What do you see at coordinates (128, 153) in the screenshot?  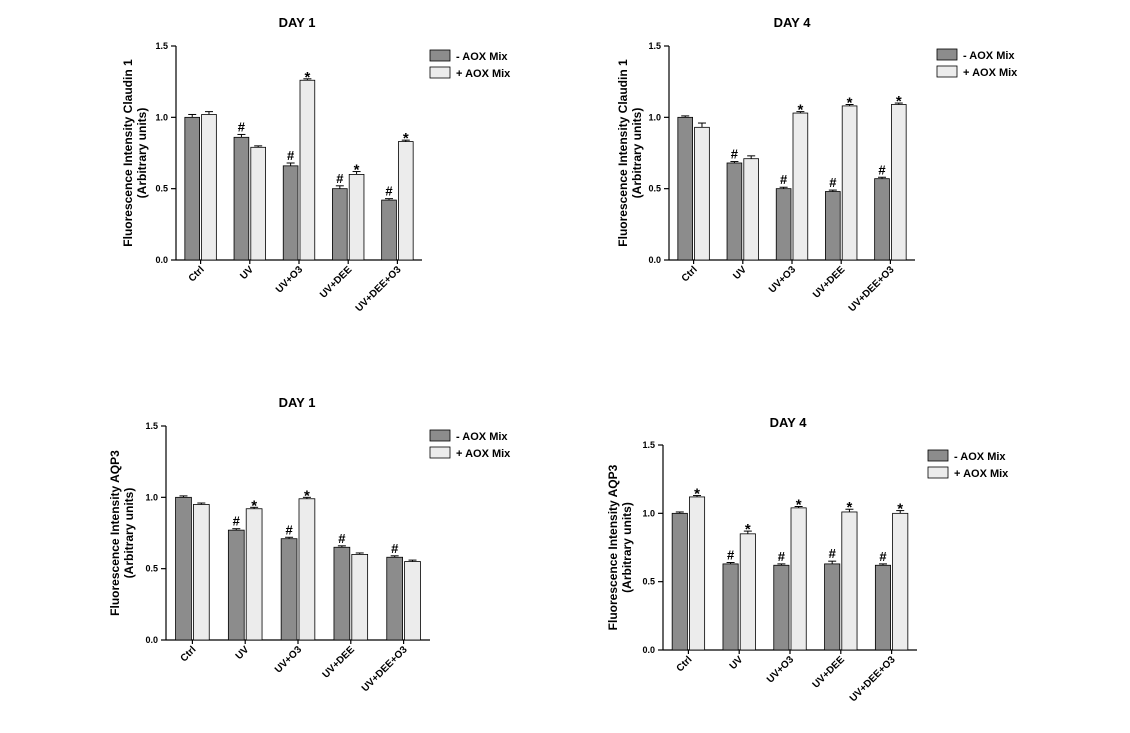 I see `y-axis-label: Fluorescence Intensity Claudin 1` at bounding box center [128, 153].